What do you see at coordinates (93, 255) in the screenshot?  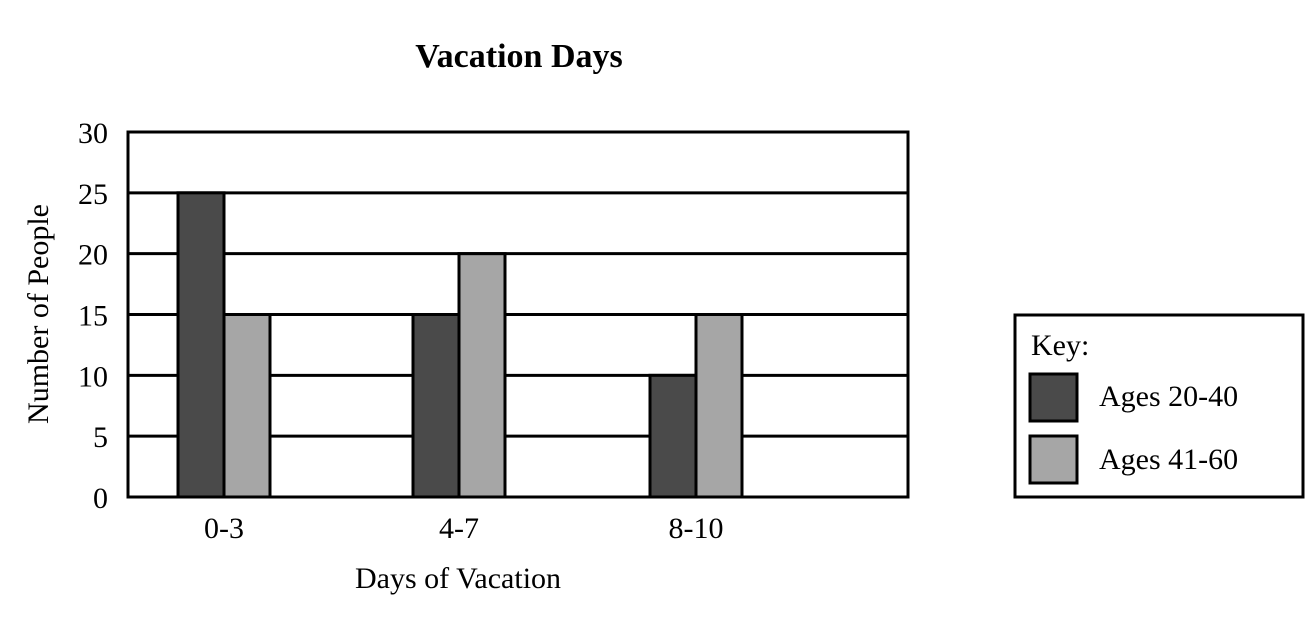 I see `y-tick-label-20: 20` at bounding box center [93, 255].